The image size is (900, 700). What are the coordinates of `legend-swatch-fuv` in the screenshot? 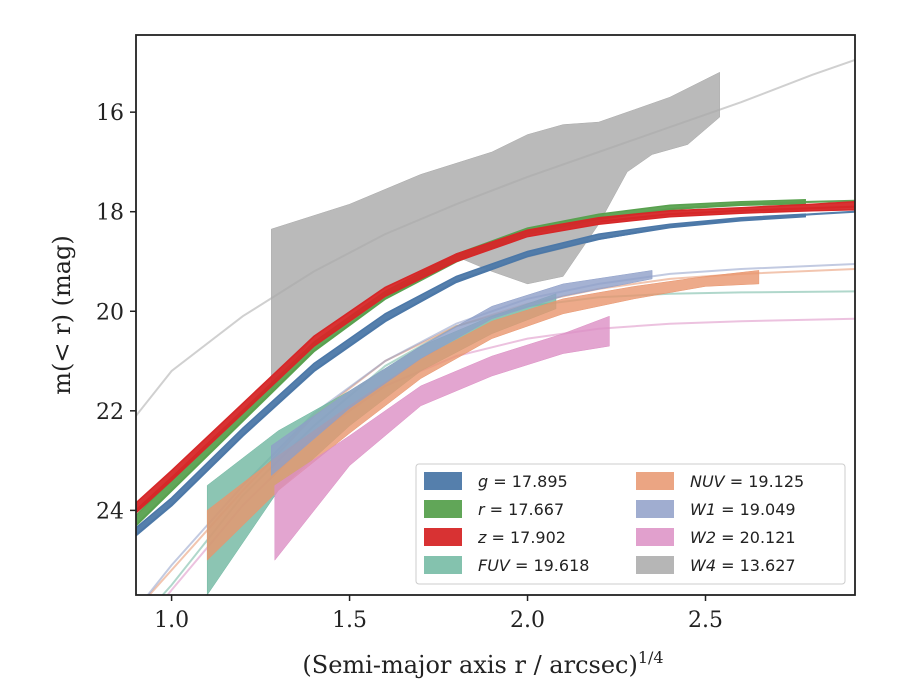 It's located at (443, 565).